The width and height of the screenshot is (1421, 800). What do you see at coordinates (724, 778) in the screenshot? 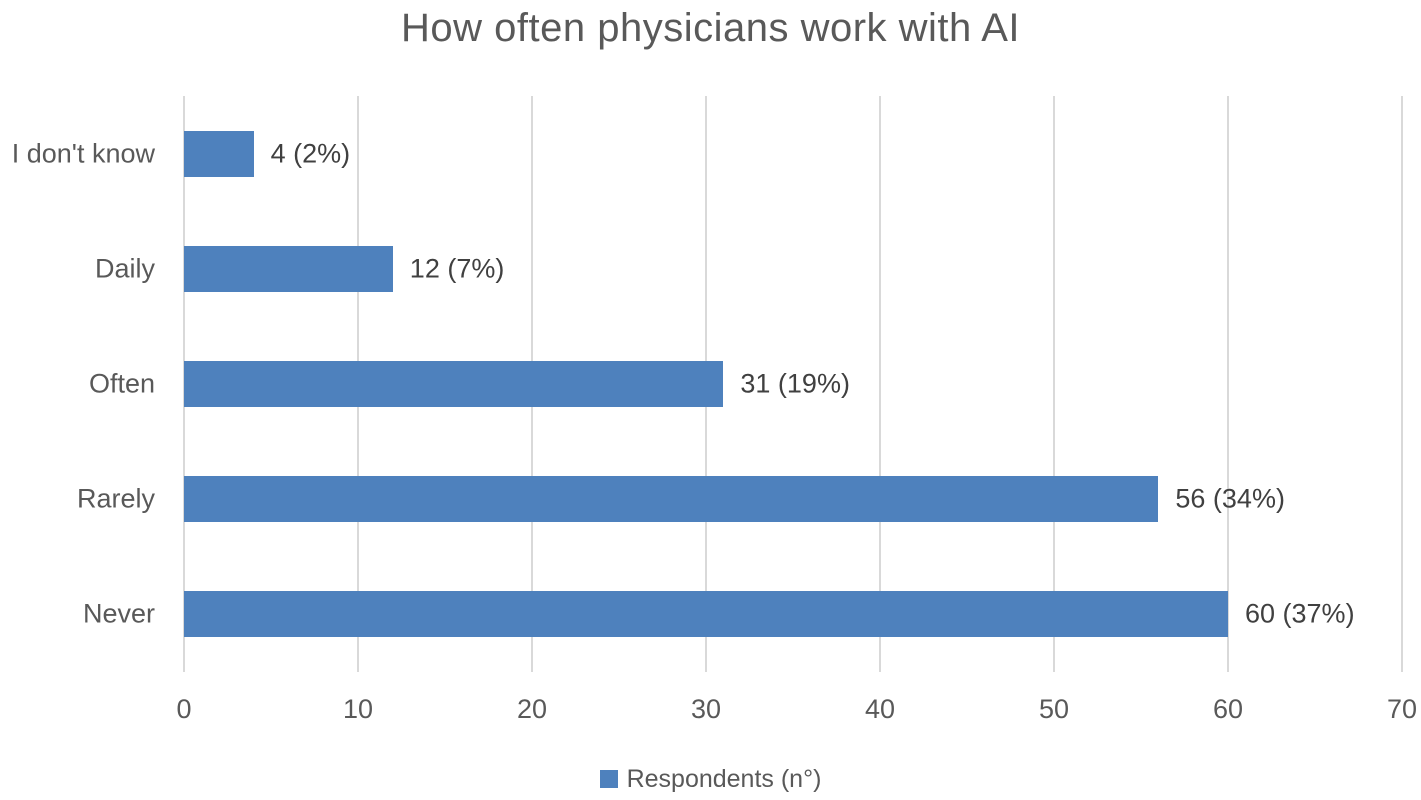
I see `legend-label: Respondents (n°)` at bounding box center [724, 778].